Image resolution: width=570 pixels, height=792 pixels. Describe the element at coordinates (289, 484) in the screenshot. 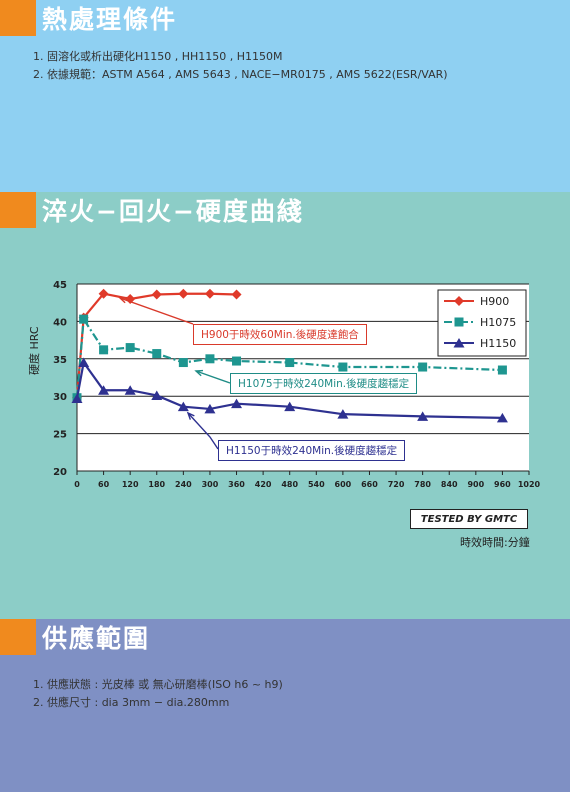

I see `x-tick-label: 480` at that location.